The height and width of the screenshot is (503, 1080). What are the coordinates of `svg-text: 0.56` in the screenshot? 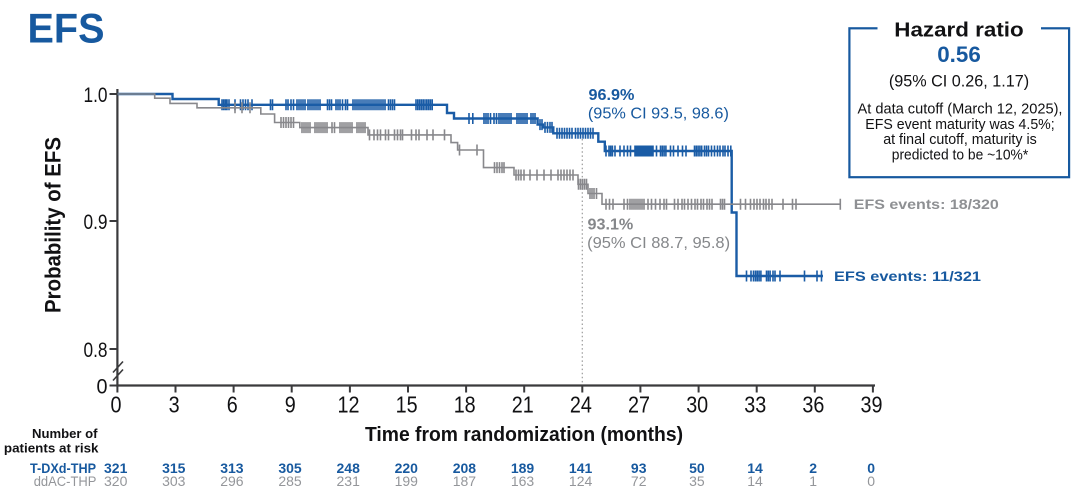 It's located at (959, 54).